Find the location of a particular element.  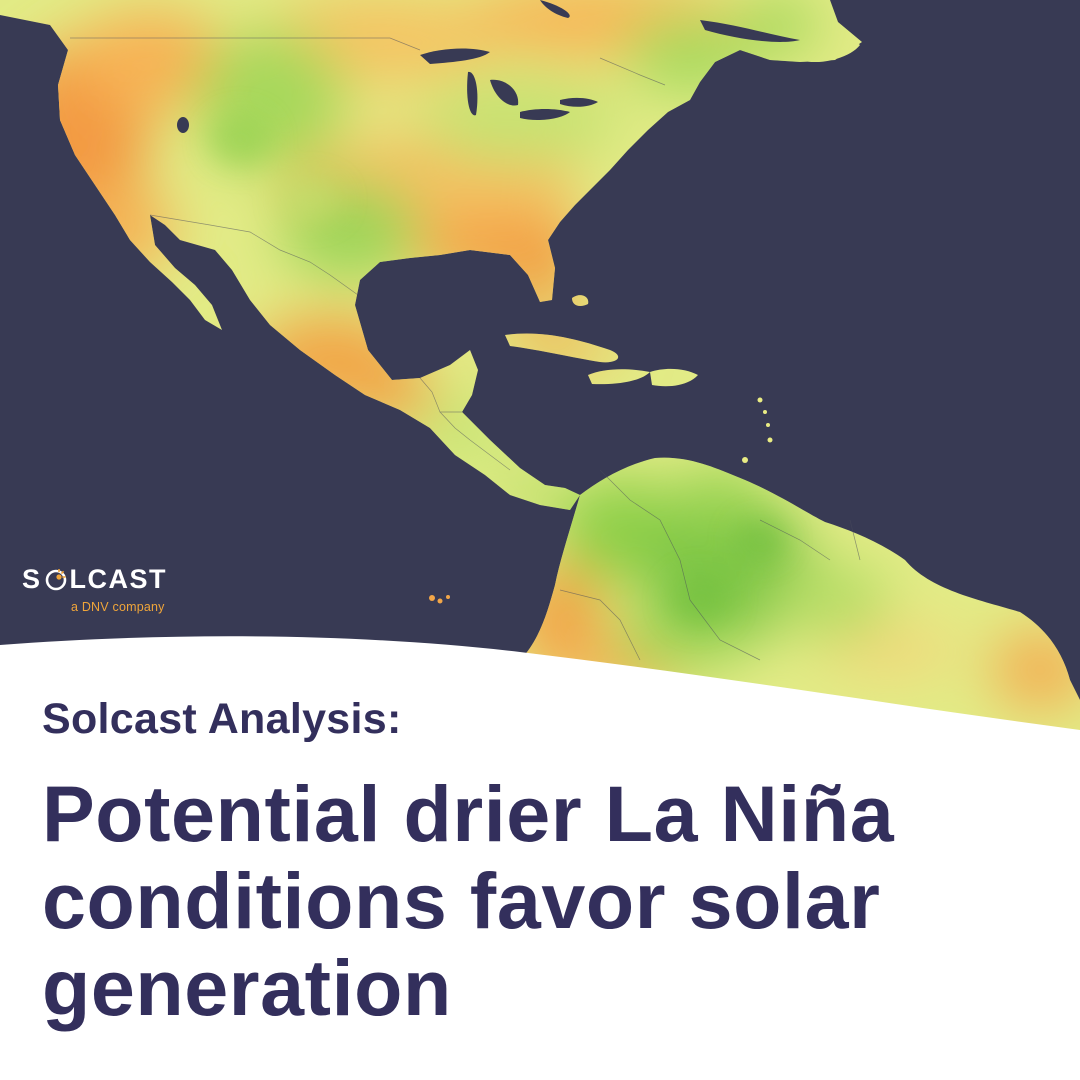

brand-tagline: a DNV company is located at coordinates (118, 607).